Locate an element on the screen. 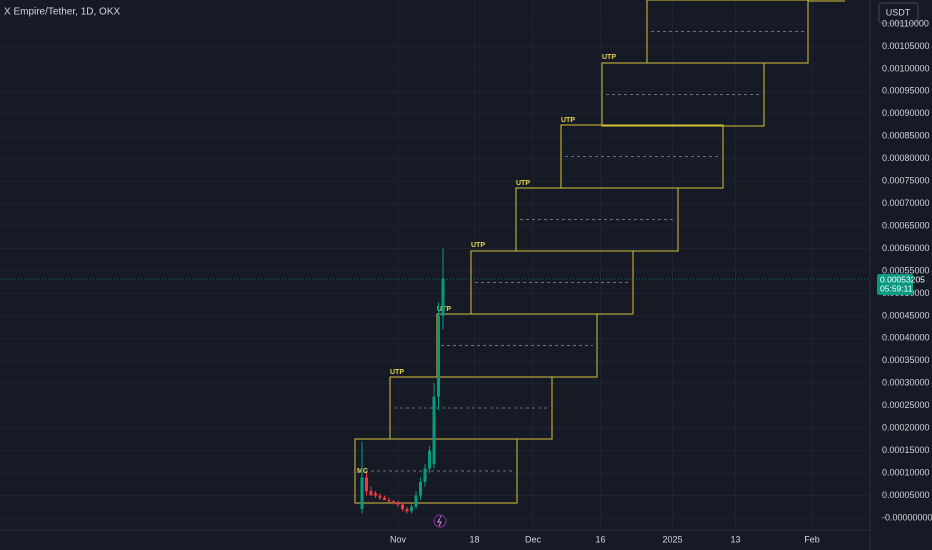 This screenshot has height=550, width=932. chart-title: X Empire/Tether, 1D, OKX is located at coordinates (62, 12).